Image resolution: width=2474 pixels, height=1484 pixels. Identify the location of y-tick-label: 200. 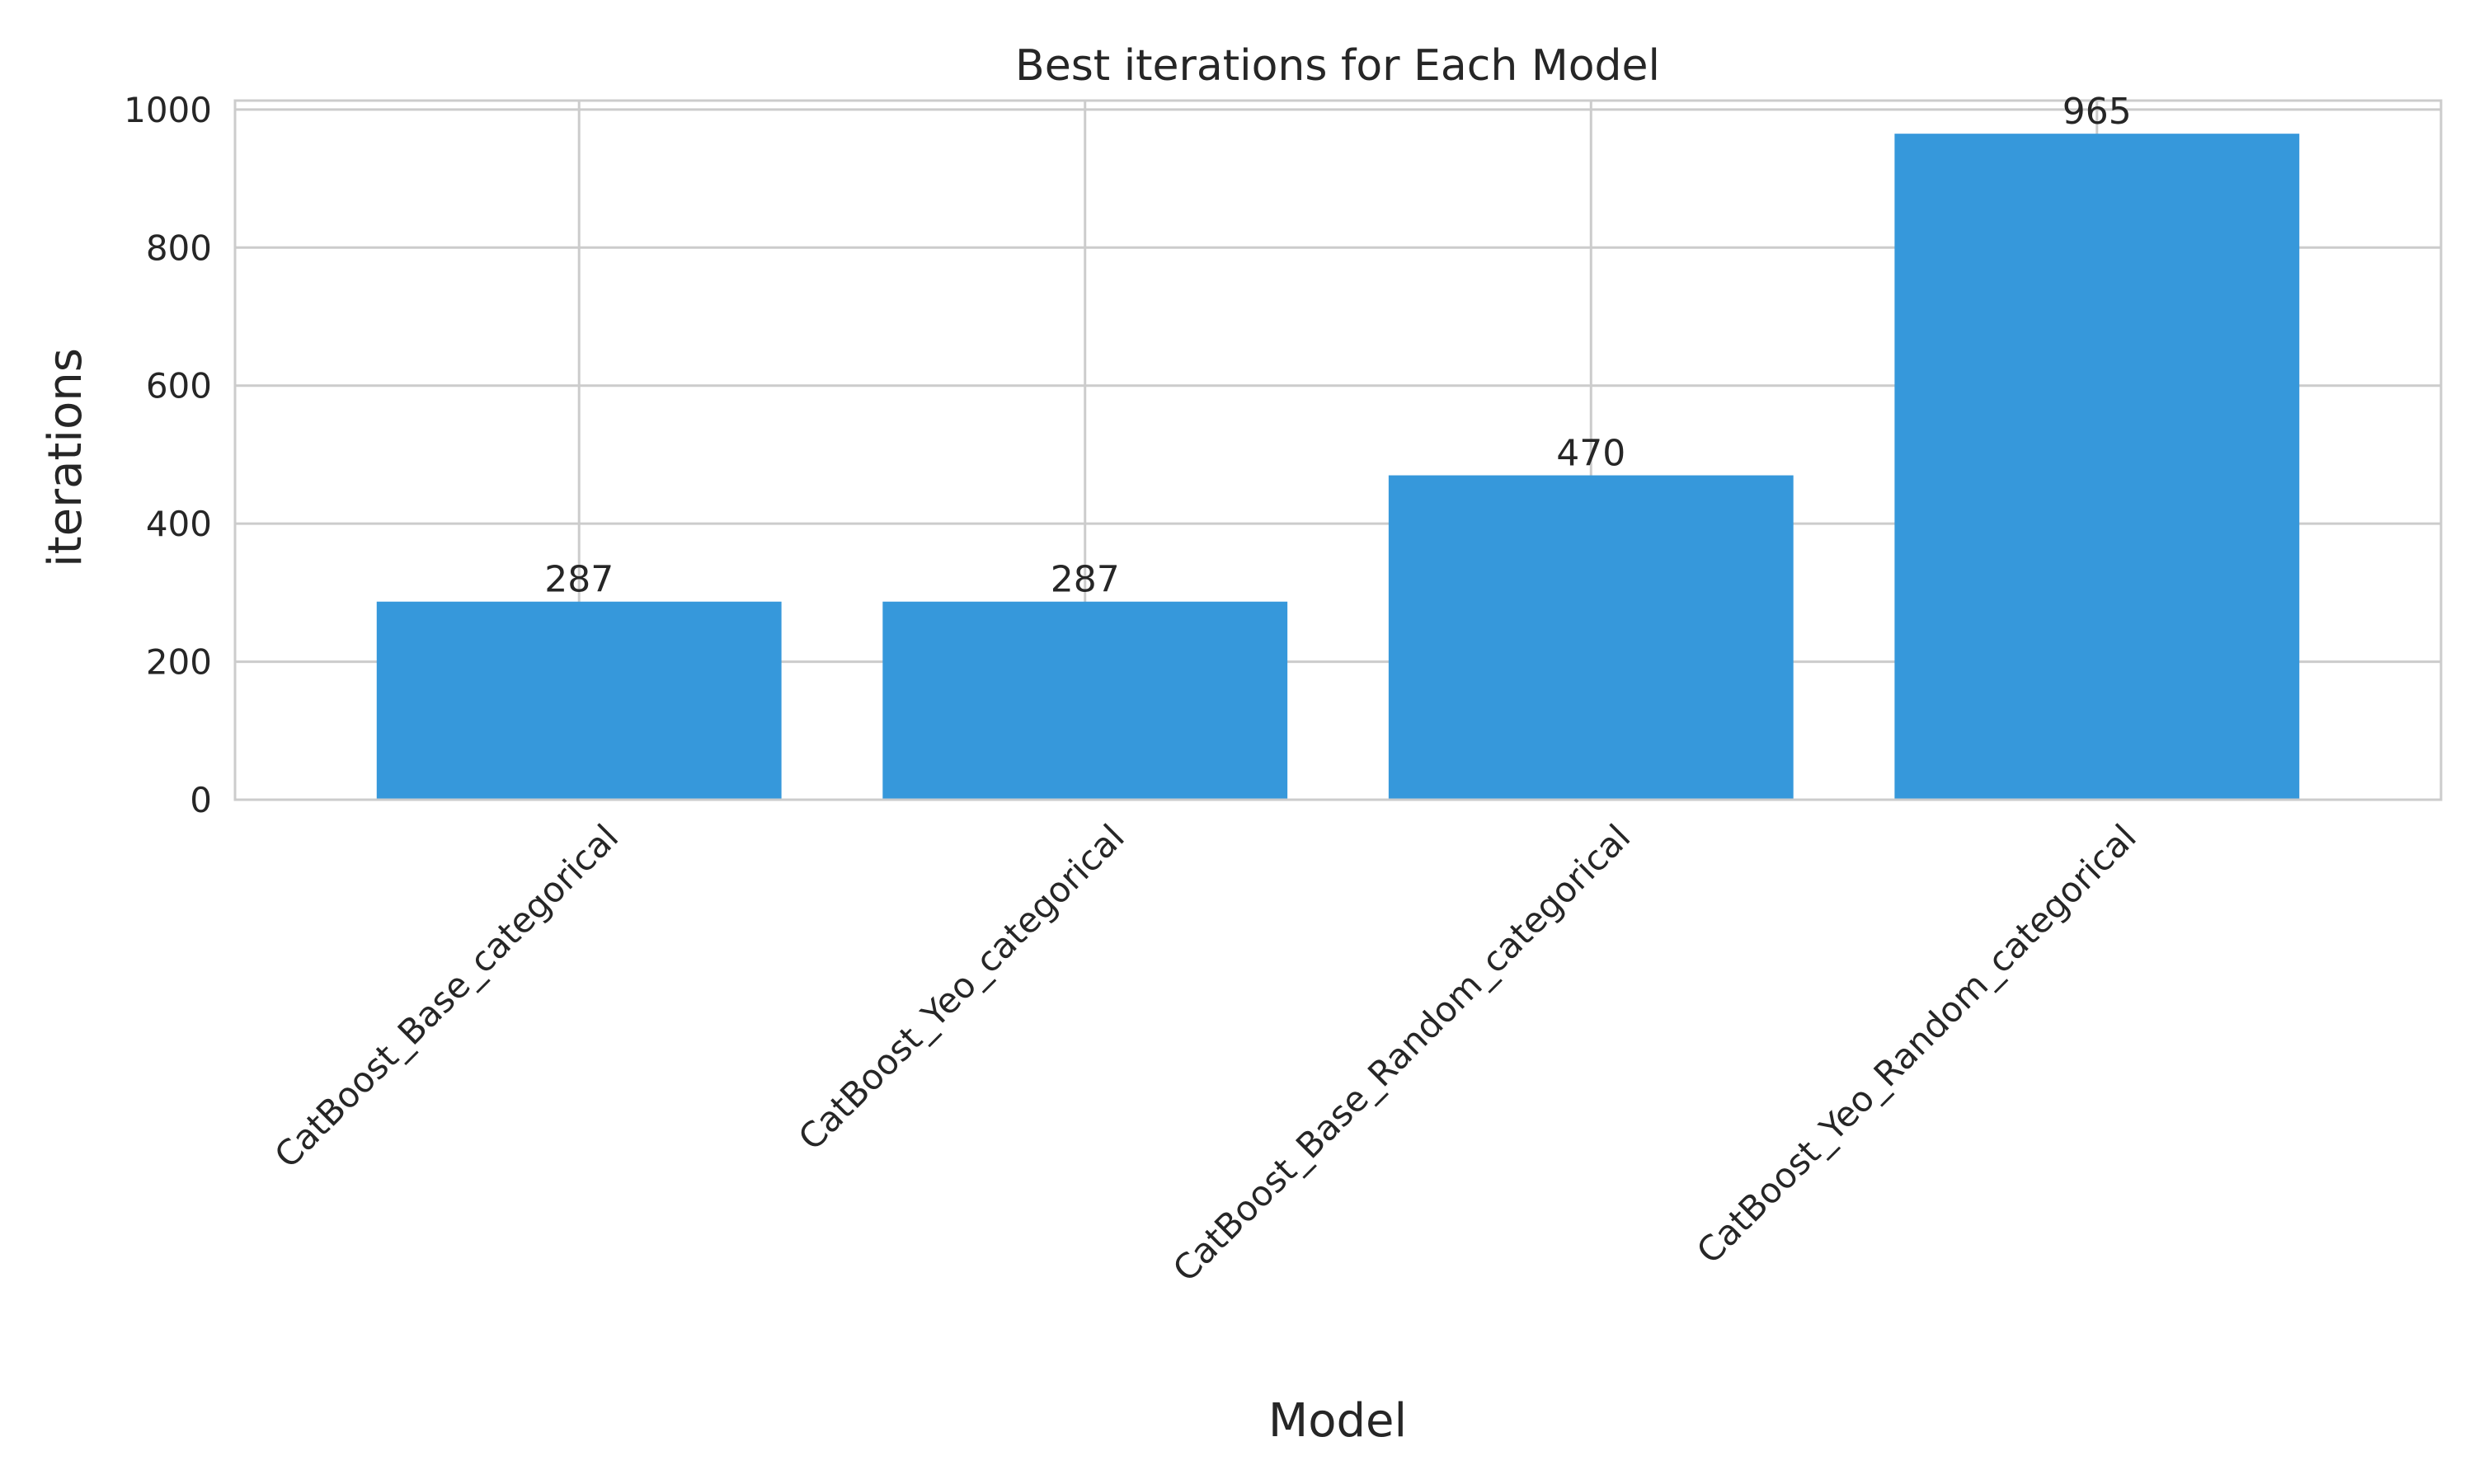
(179, 662).